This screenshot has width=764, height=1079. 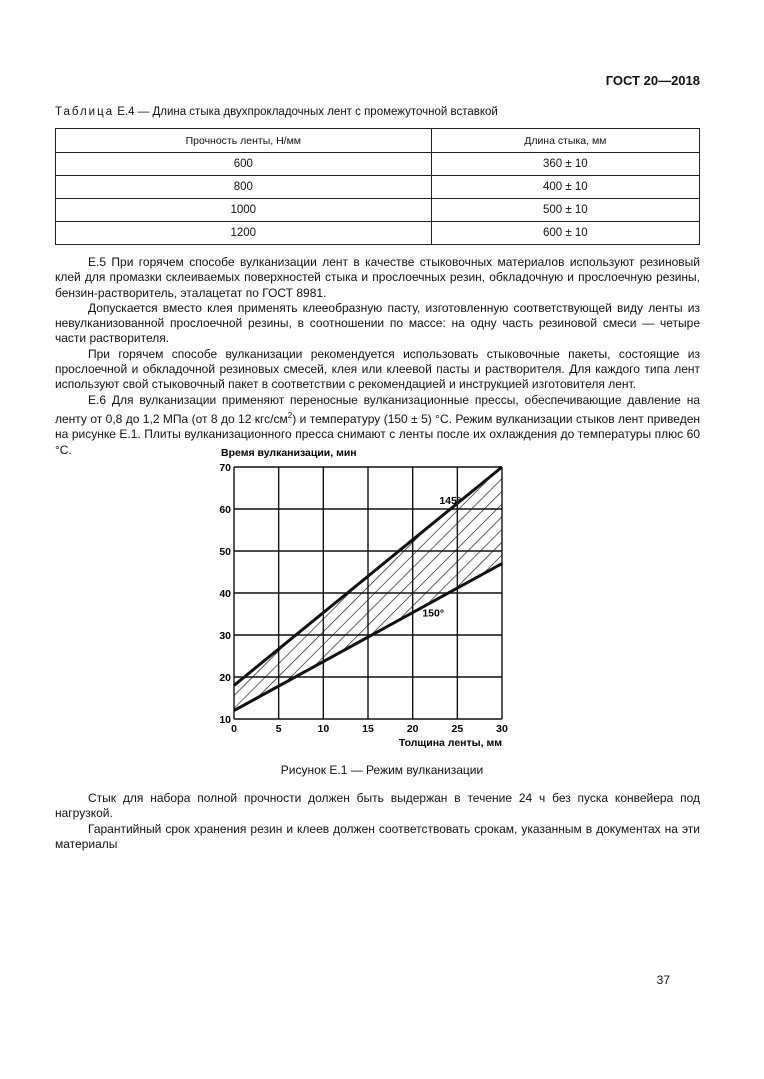 What do you see at coordinates (565, 187) in the screenshot?
I see `length-cell: 400 ± 10` at bounding box center [565, 187].